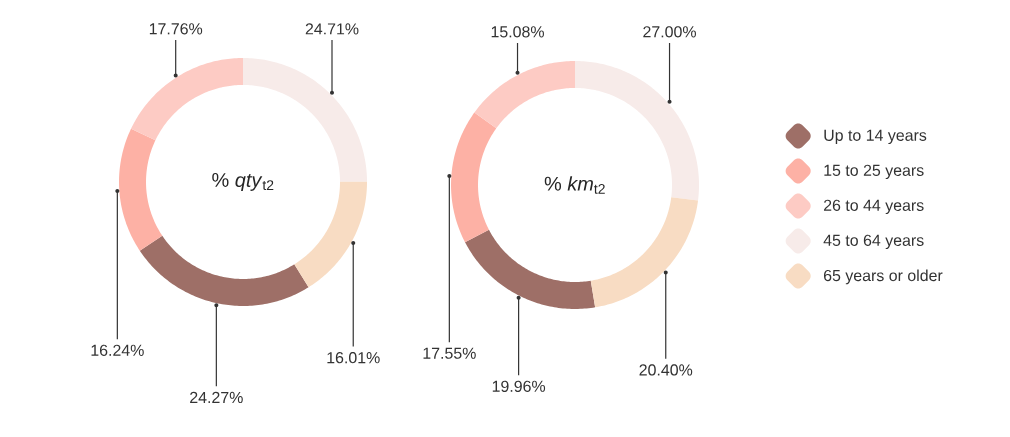  What do you see at coordinates (243, 182) in the screenshot?
I see `text: % qty$_{t2}$` at bounding box center [243, 182].